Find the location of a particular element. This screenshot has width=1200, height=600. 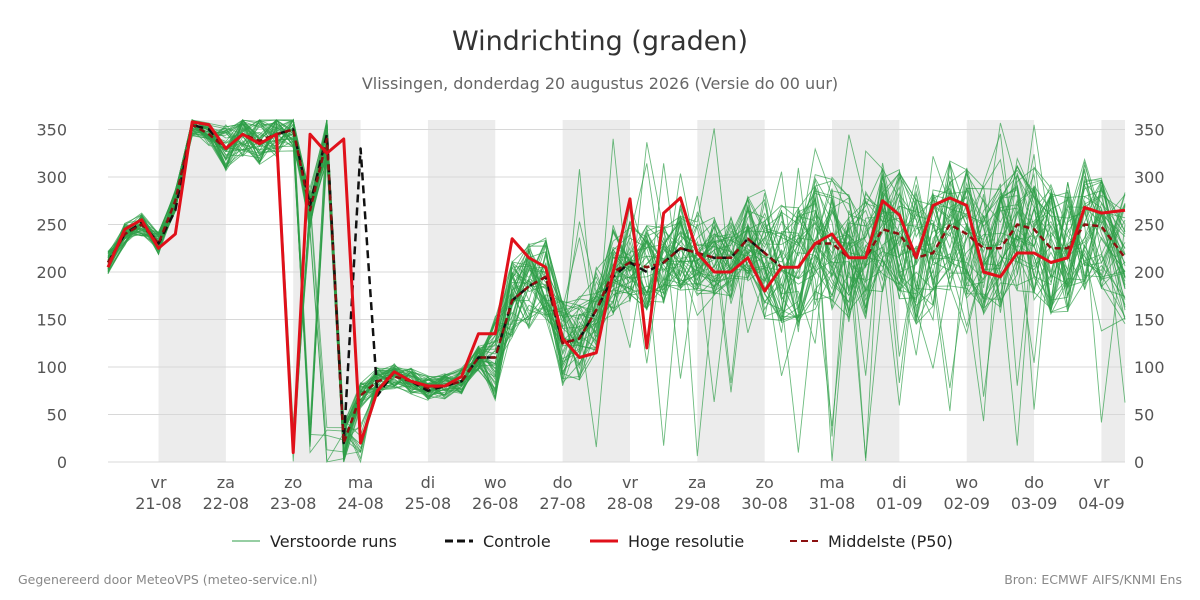

x-tick-date: 23-08 is located at coordinates (293, 503).